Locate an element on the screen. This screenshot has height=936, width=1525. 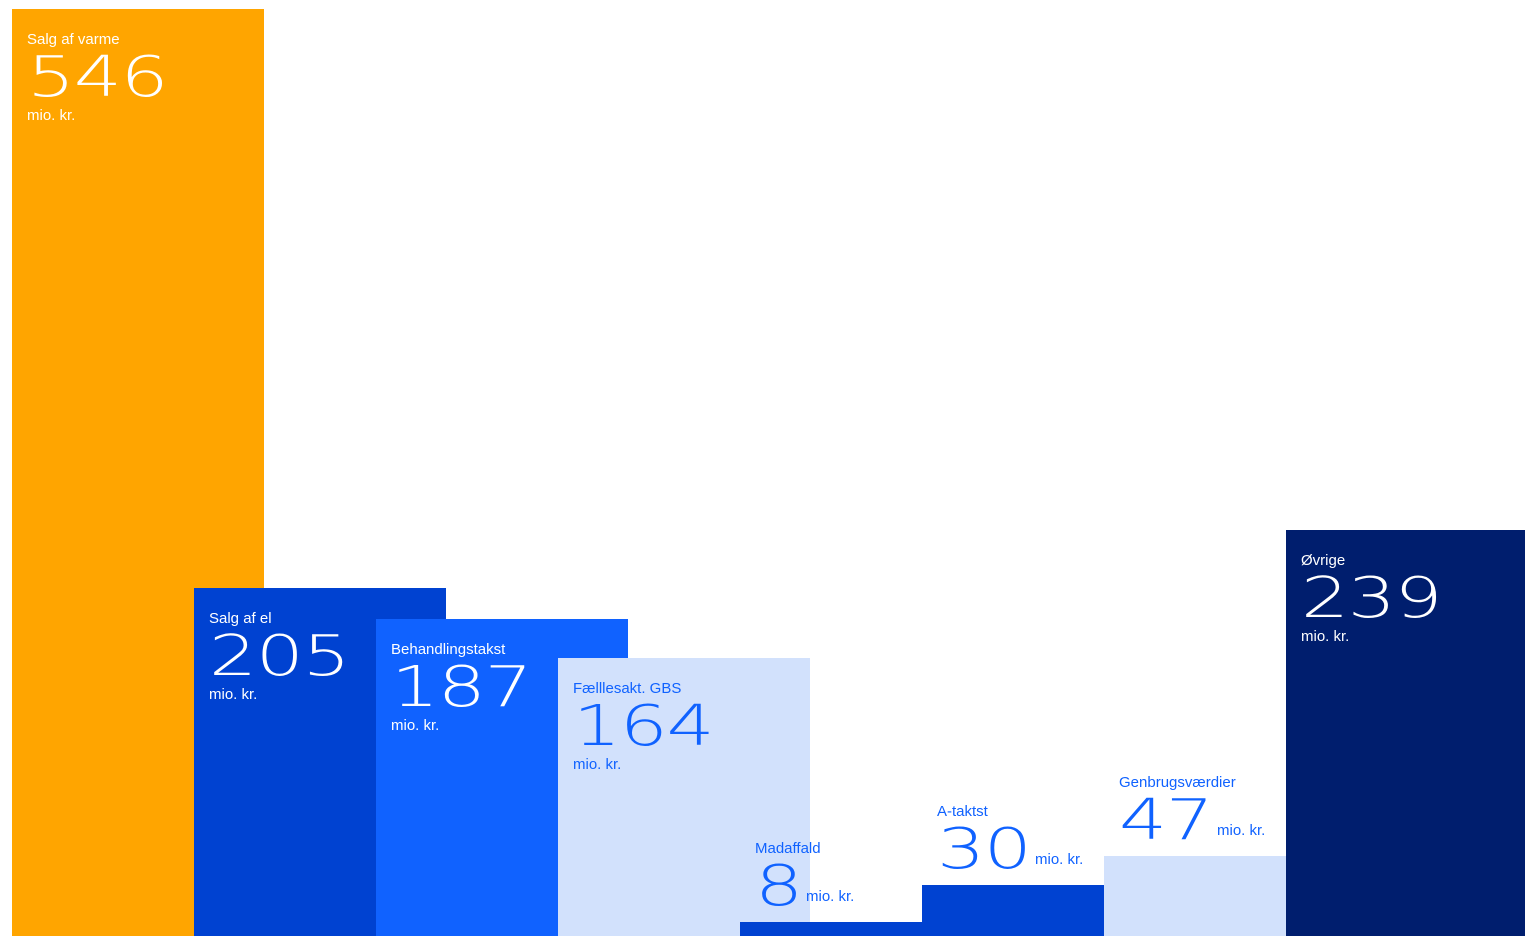
category-label: Øvrige is located at coordinates (1323, 560).